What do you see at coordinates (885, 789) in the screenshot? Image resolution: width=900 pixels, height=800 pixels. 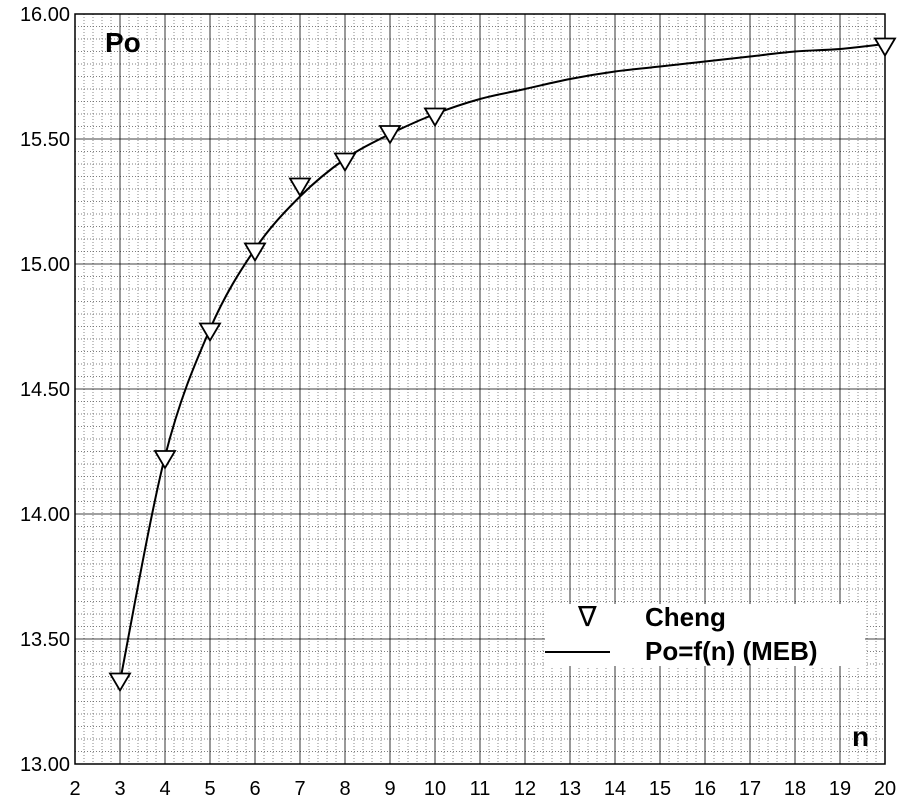 I see `x-tick-label: 20` at bounding box center [885, 789].